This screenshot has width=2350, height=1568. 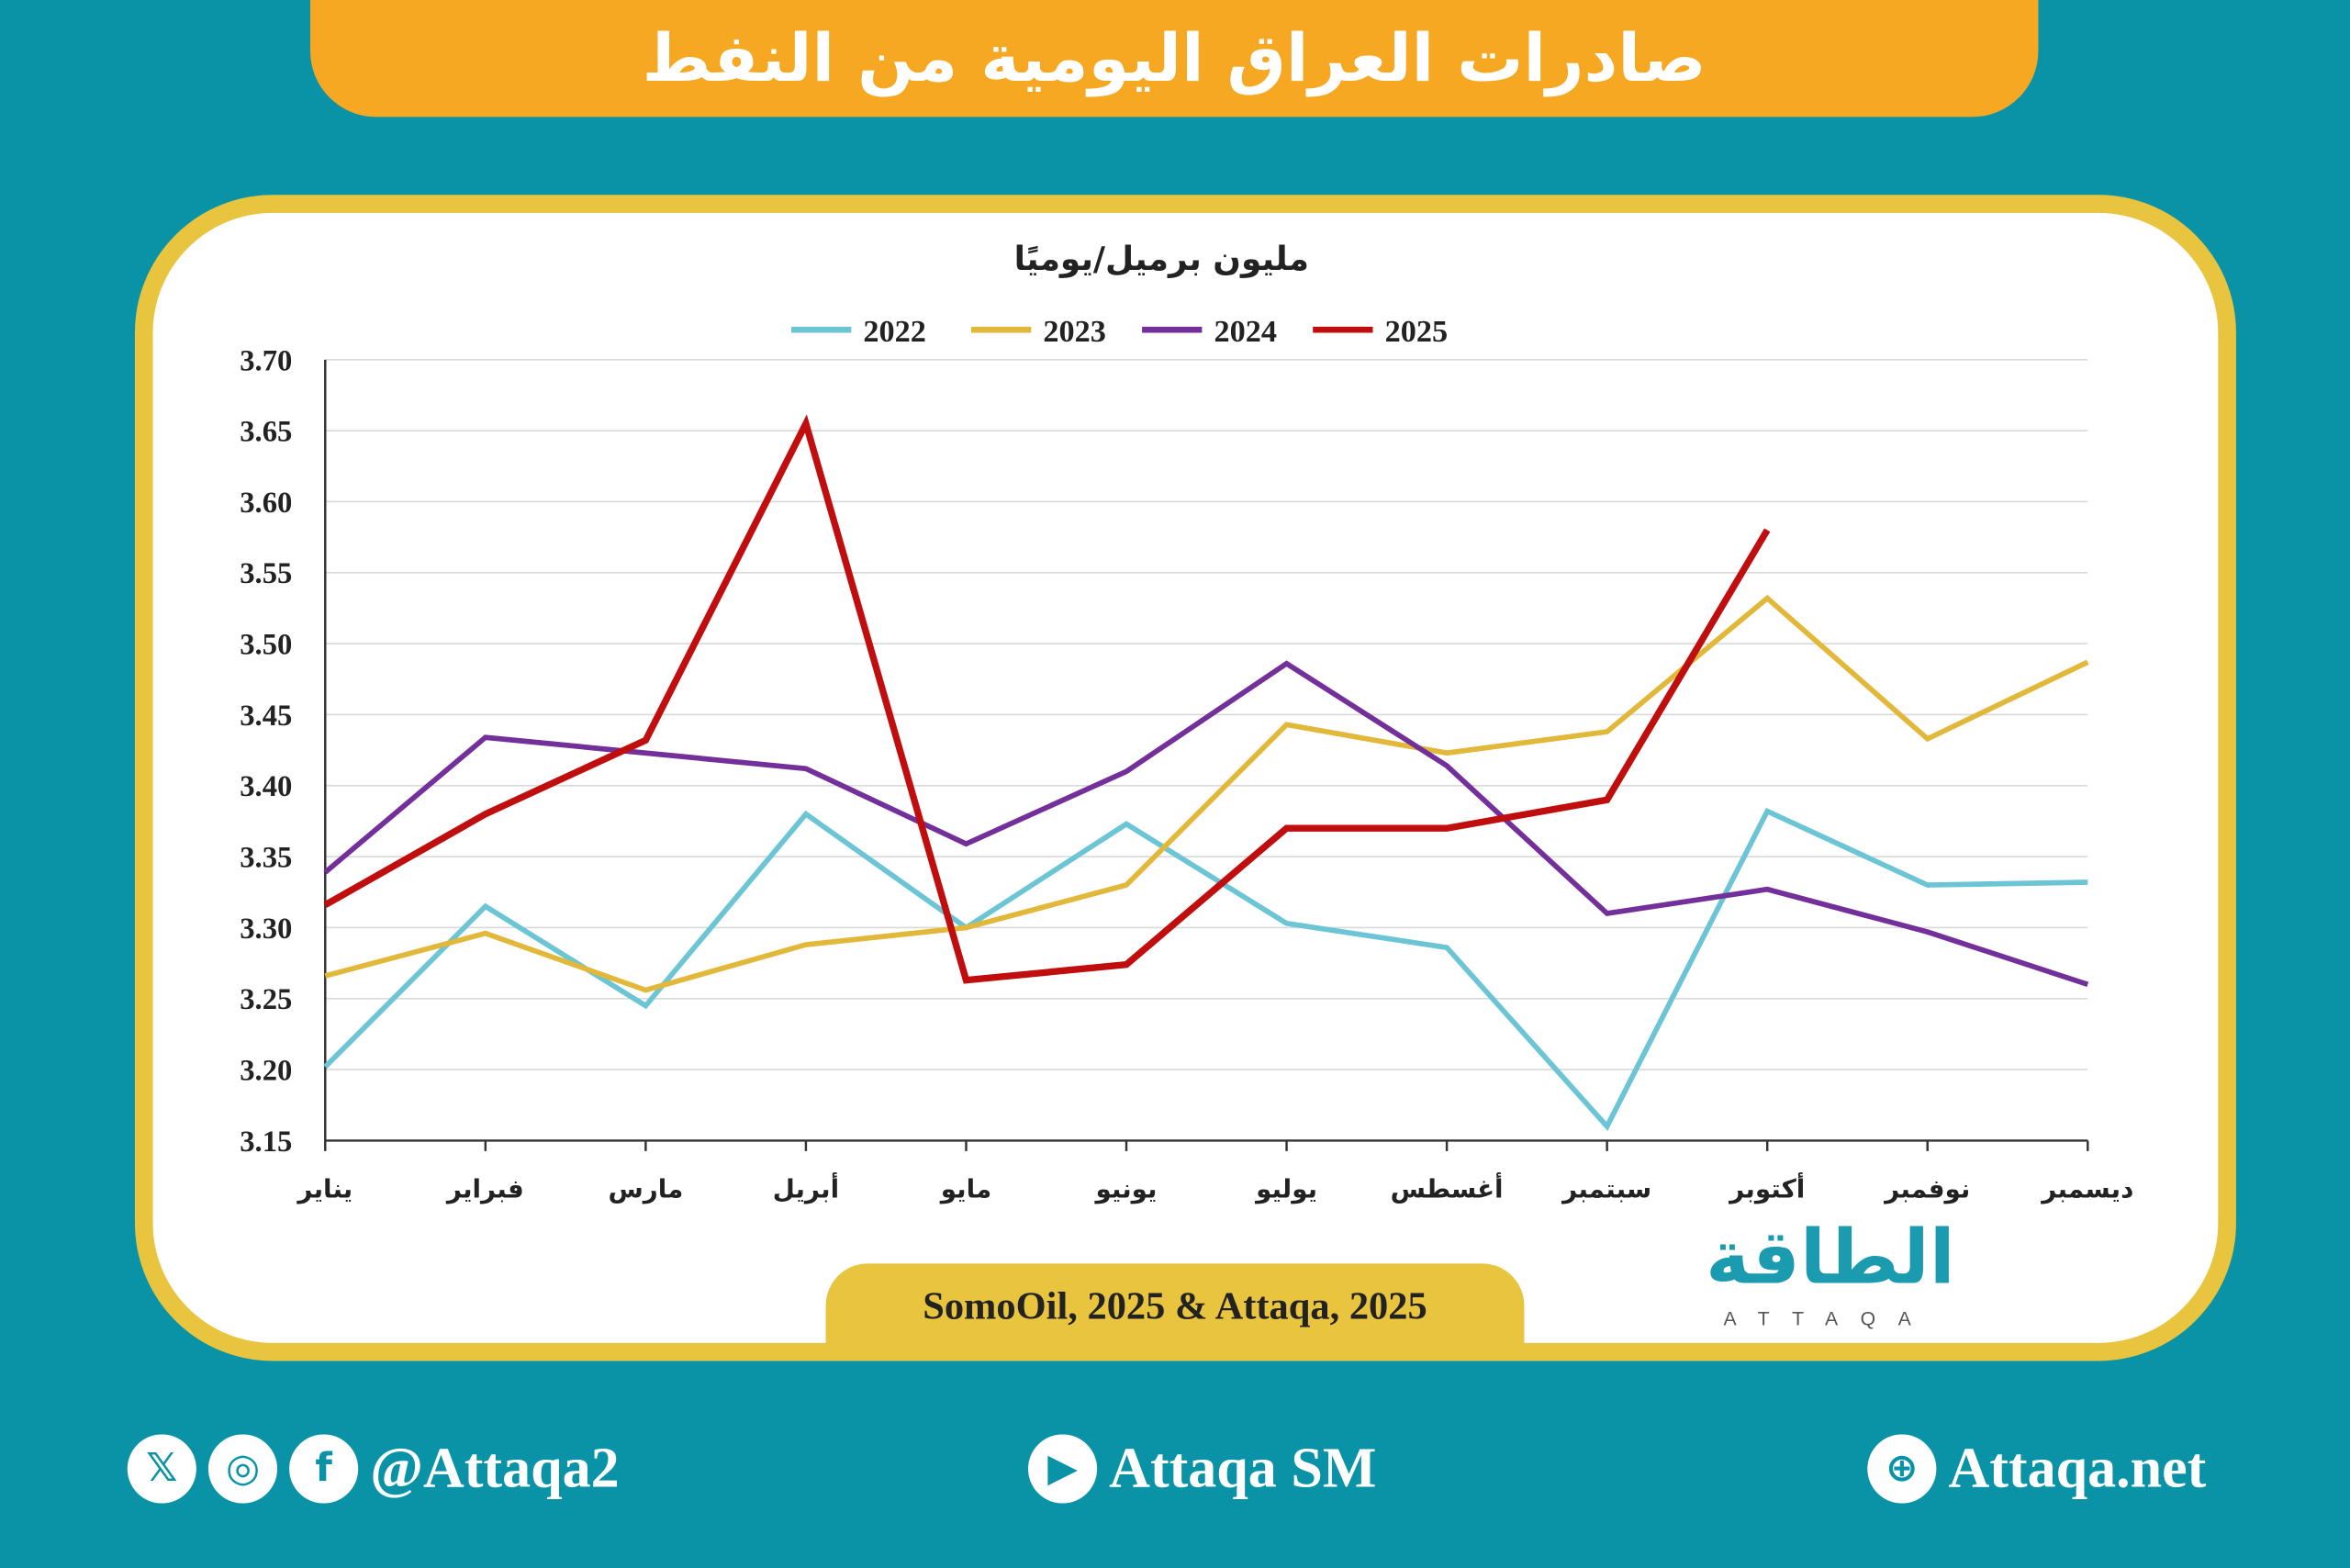 What do you see at coordinates (1447, 1187) in the screenshot?
I see `x-tick-label: أغسطس` at bounding box center [1447, 1187].